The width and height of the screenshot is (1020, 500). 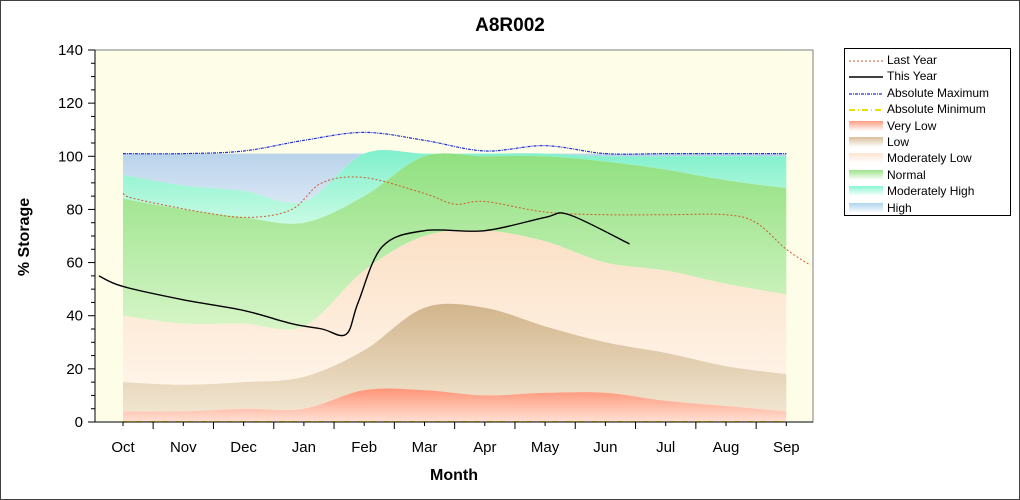 I want to click on band-moderately-high, so click(x=455, y=187).